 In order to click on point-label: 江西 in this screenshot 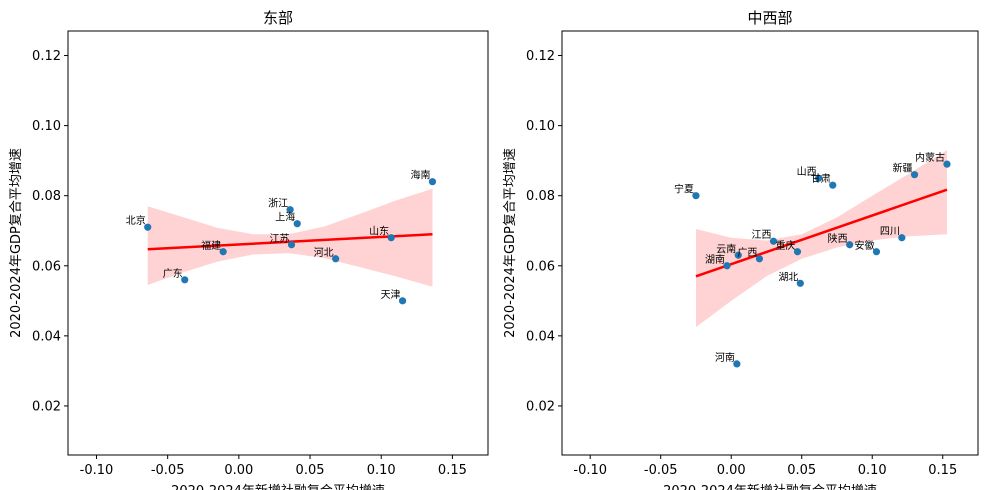, I will do `click(762, 235)`.